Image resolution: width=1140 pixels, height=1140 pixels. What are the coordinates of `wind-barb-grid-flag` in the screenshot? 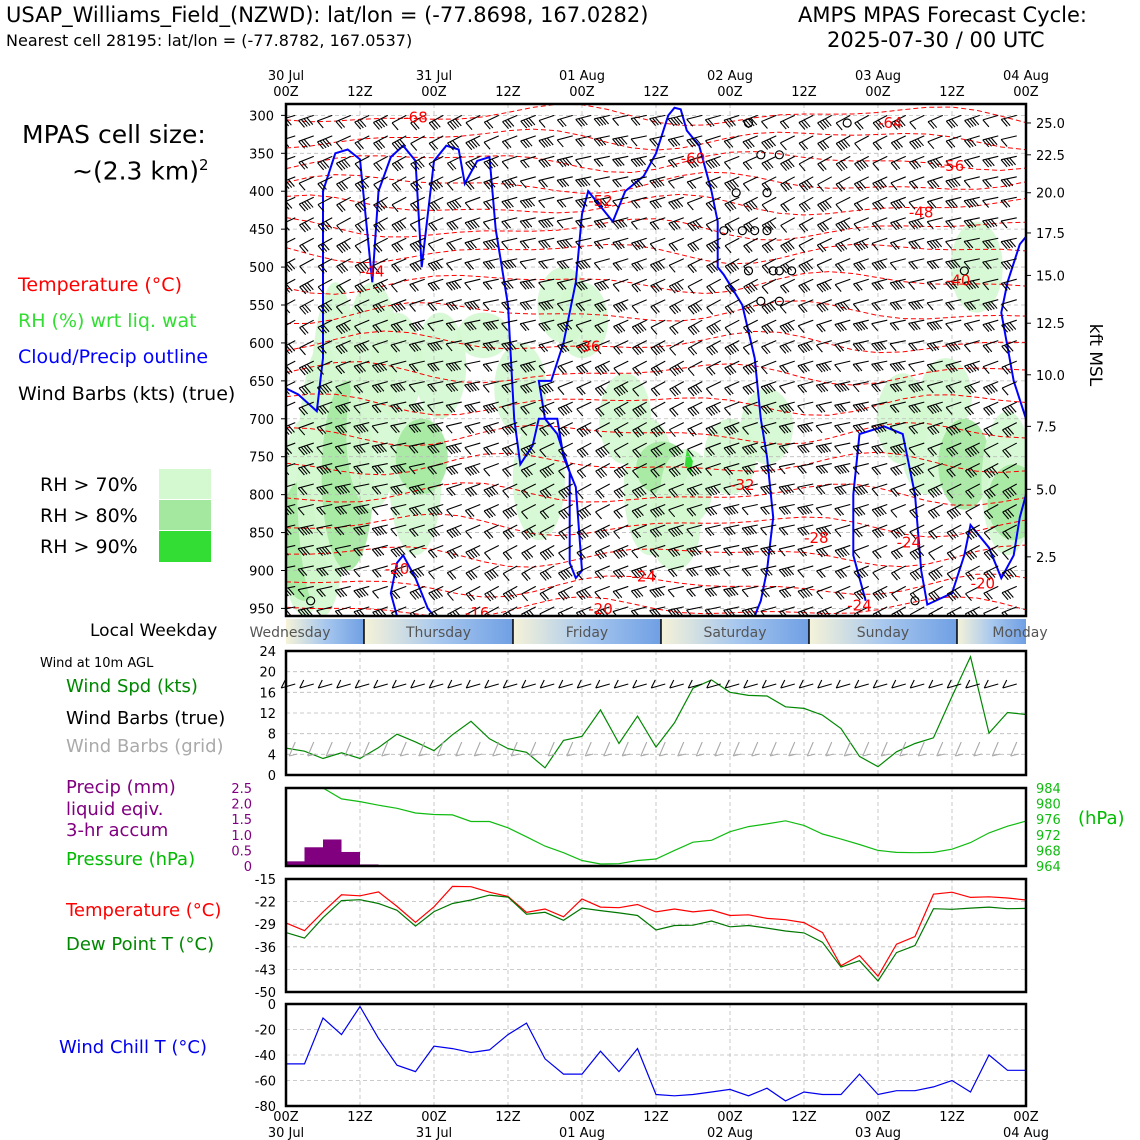 It's located at (385, 755).